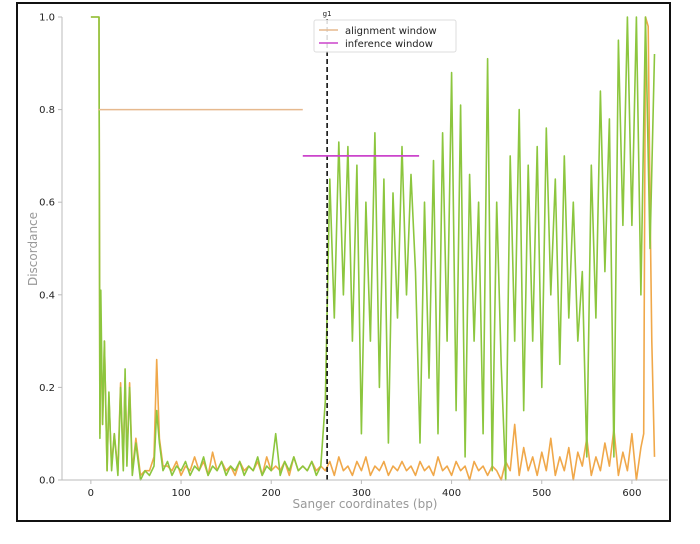 The image size is (700, 544). I want to click on y-tick-label: 0.8, so click(47, 110).